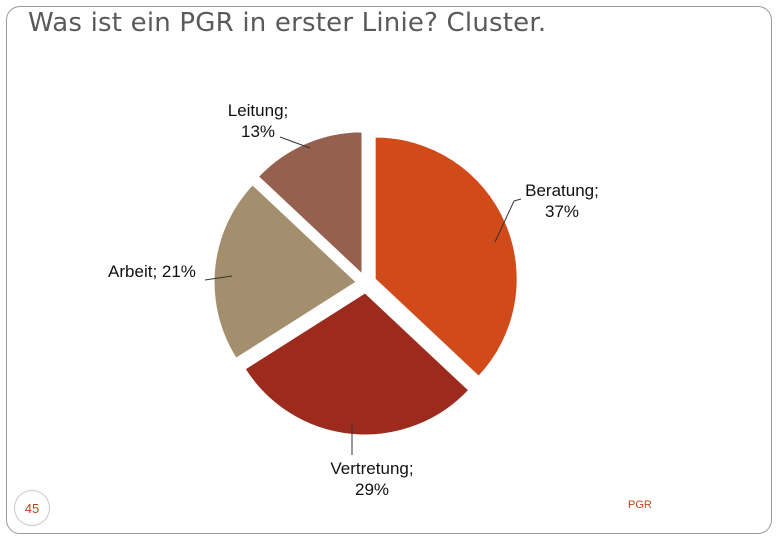 Image resolution: width=780 pixels, height=540 pixels. I want to click on footer-text: PGR, so click(640, 505).